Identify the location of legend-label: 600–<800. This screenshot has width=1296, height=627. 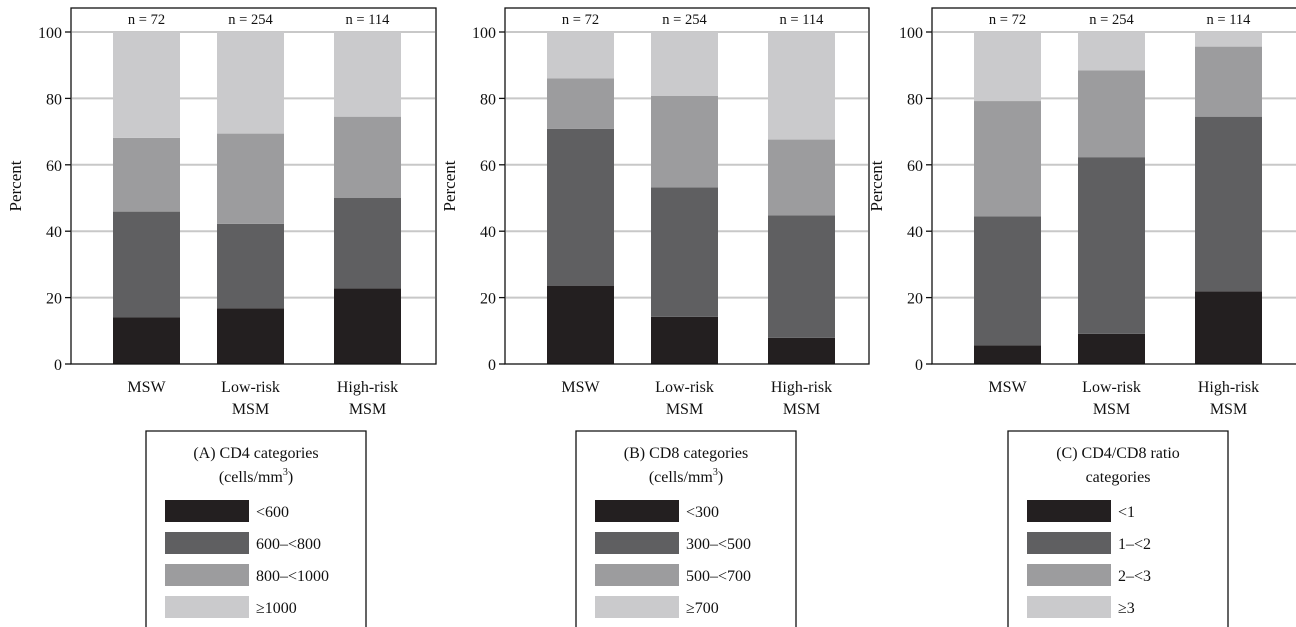
(288, 544).